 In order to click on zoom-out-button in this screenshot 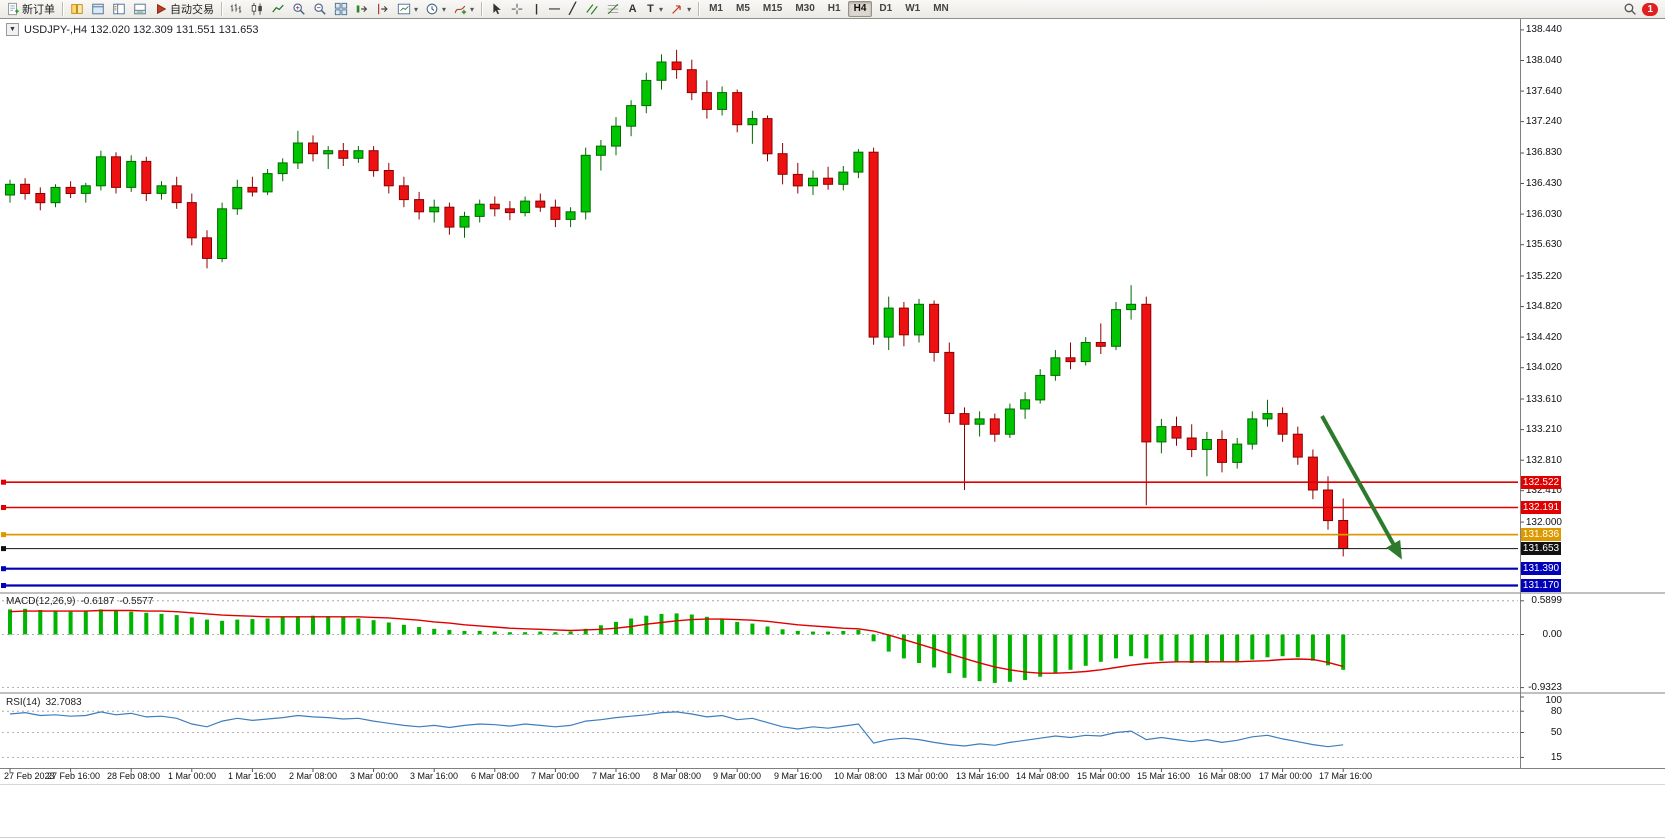, I will do `click(320, 9)`.